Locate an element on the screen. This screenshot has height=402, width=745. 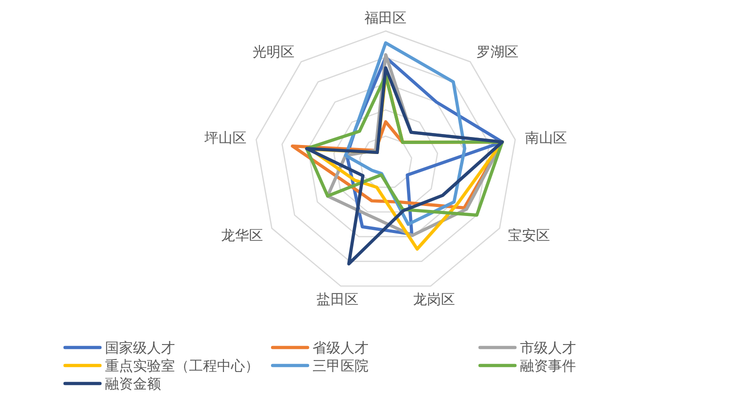
spoke-label: 盐田区 is located at coordinates (337, 298).